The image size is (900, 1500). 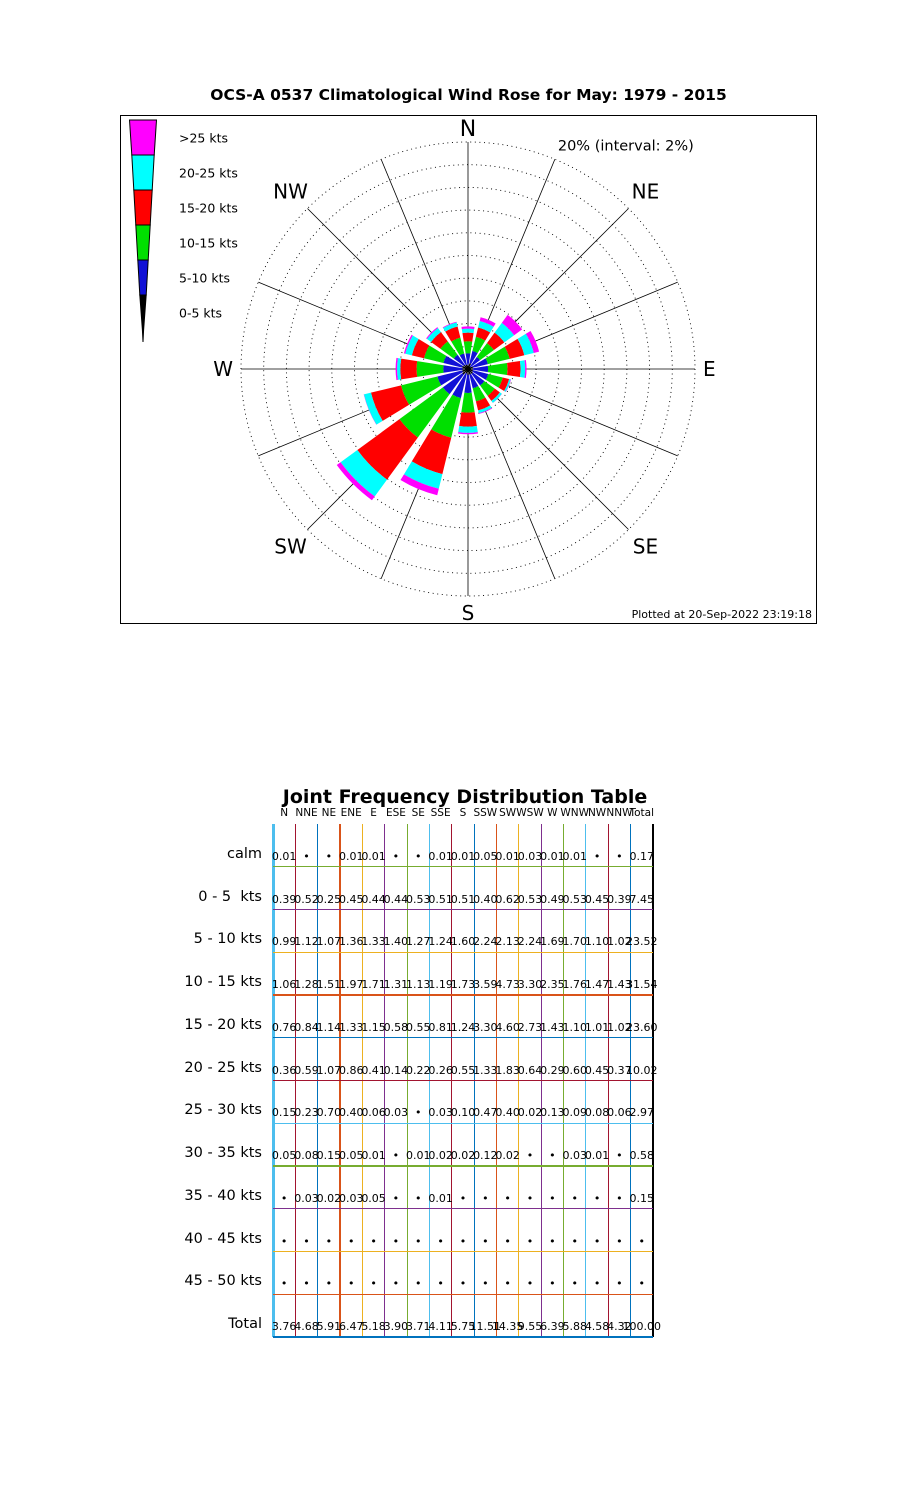 I want to click on table-col-header: WSW, so click(x=530, y=813).